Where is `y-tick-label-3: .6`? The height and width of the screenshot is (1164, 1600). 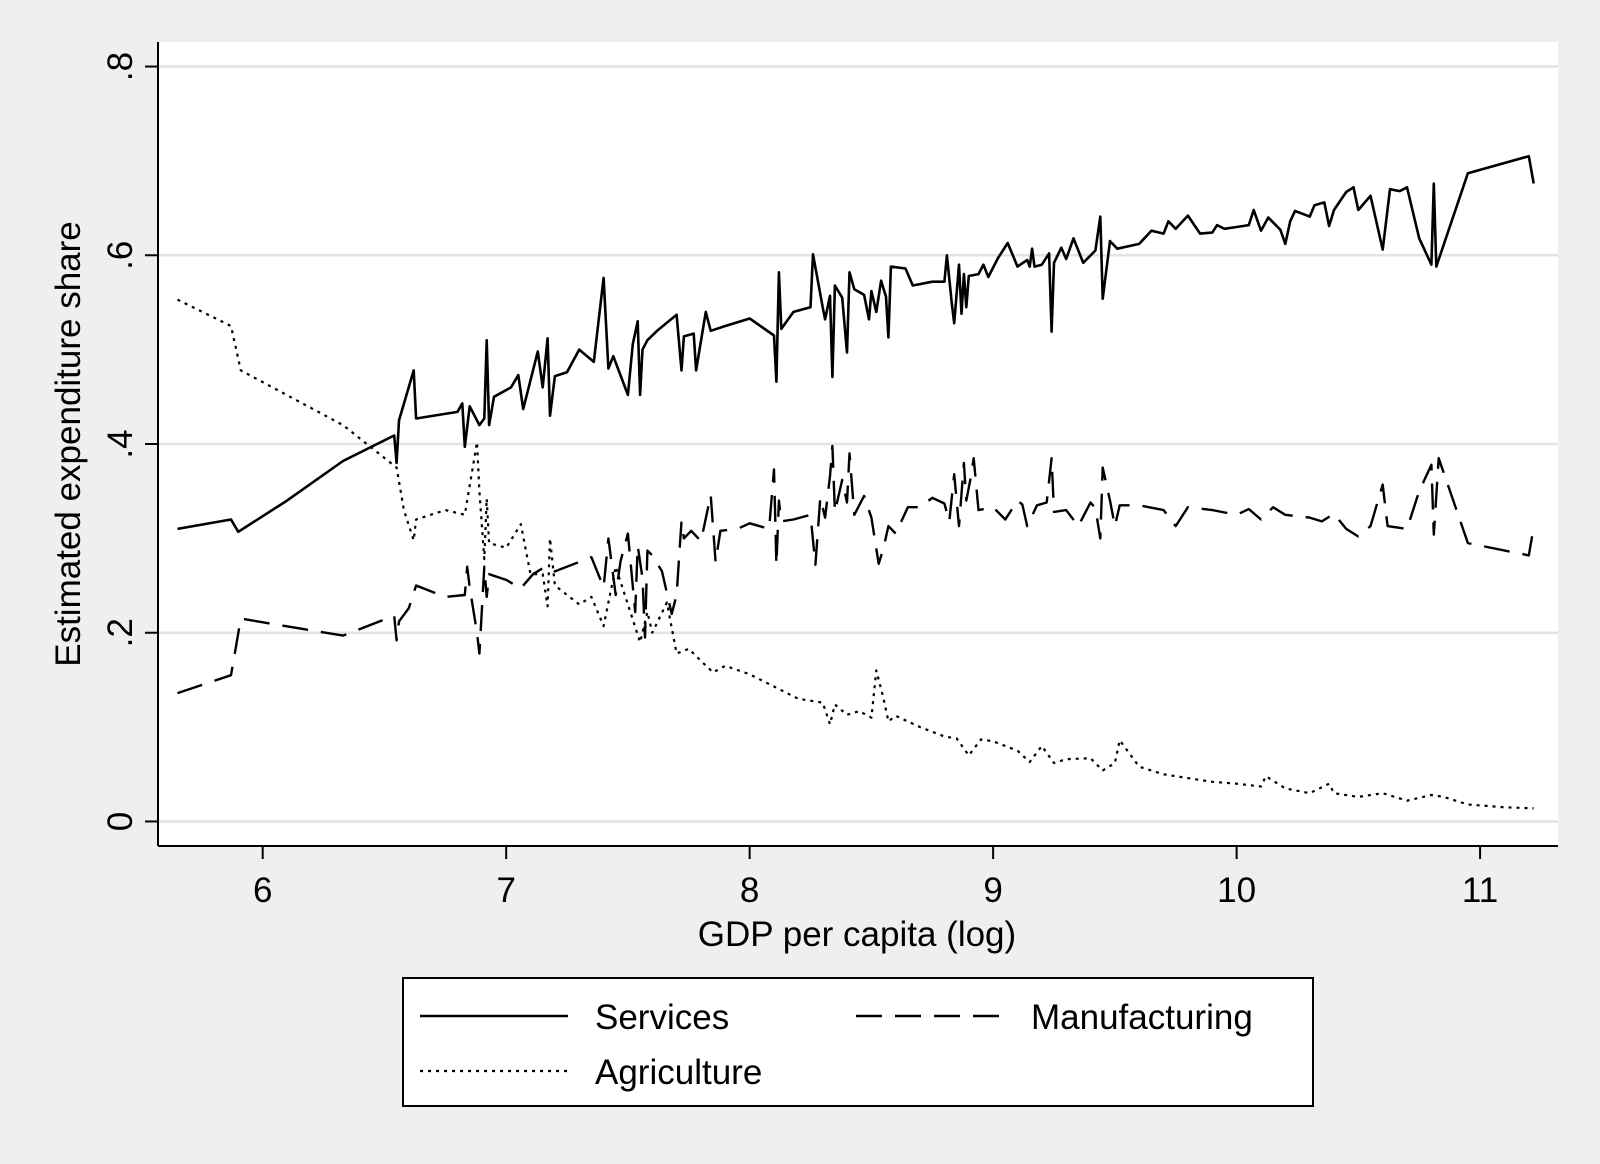
y-tick-label-3: .6 is located at coordinates (120, 255).